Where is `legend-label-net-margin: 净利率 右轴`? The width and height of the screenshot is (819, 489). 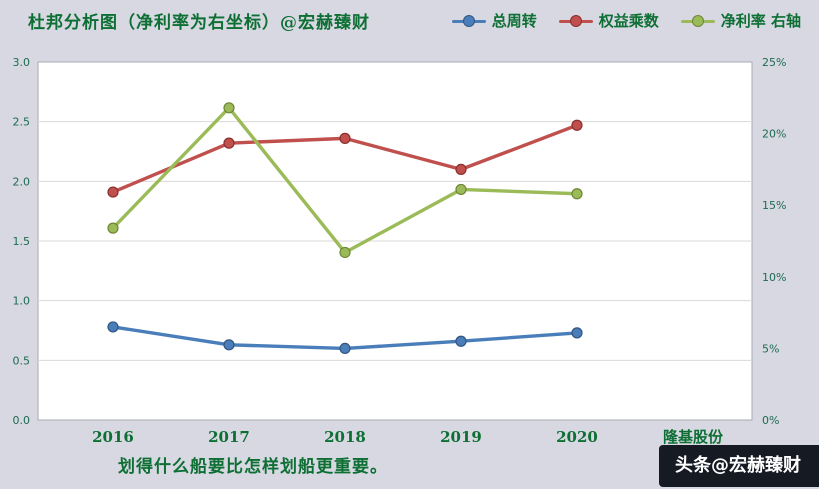
legend-label-net-margin: 净利率 右轴 is located at coordinates (760, 21).